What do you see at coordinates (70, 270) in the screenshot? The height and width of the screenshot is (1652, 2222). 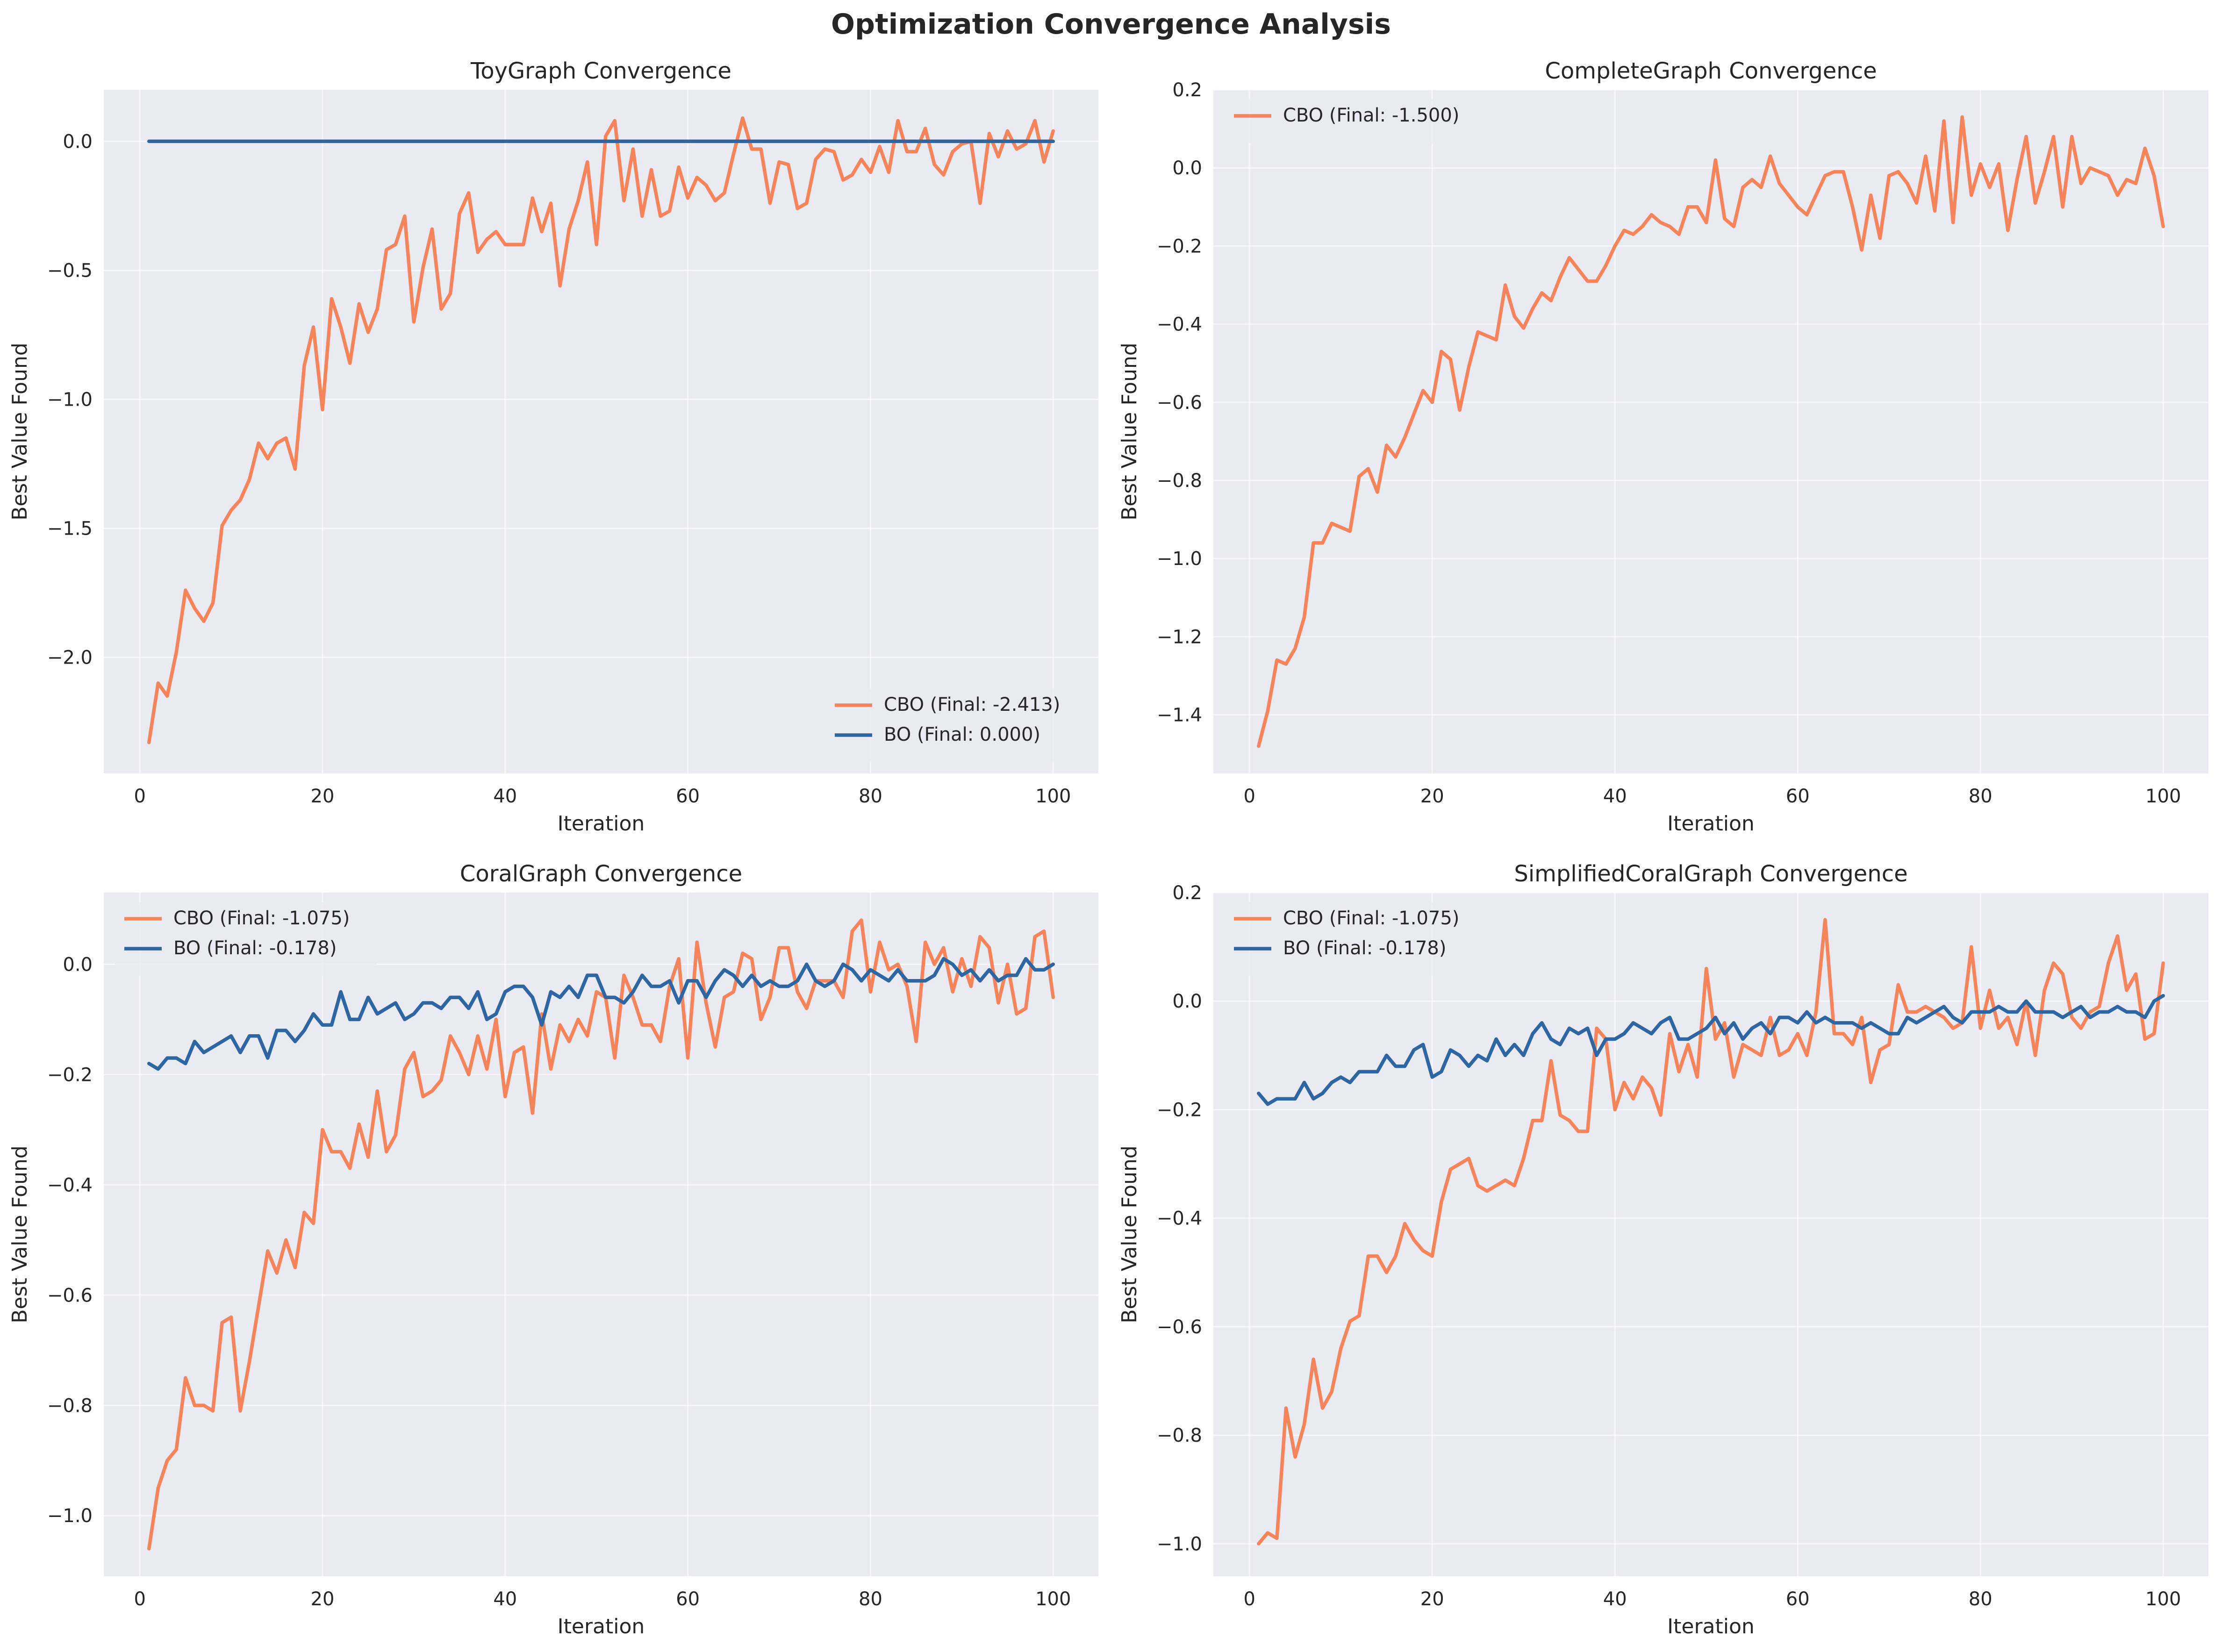 I see `y-tick-label: −0.5` at bounding box center [70, 270].